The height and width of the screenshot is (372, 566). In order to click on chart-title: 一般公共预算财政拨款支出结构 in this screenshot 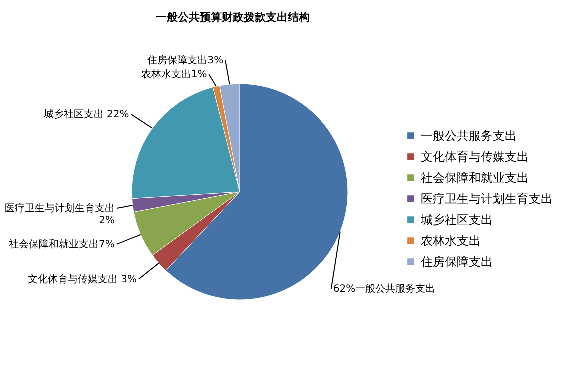, I will do `click(233, 17)`.